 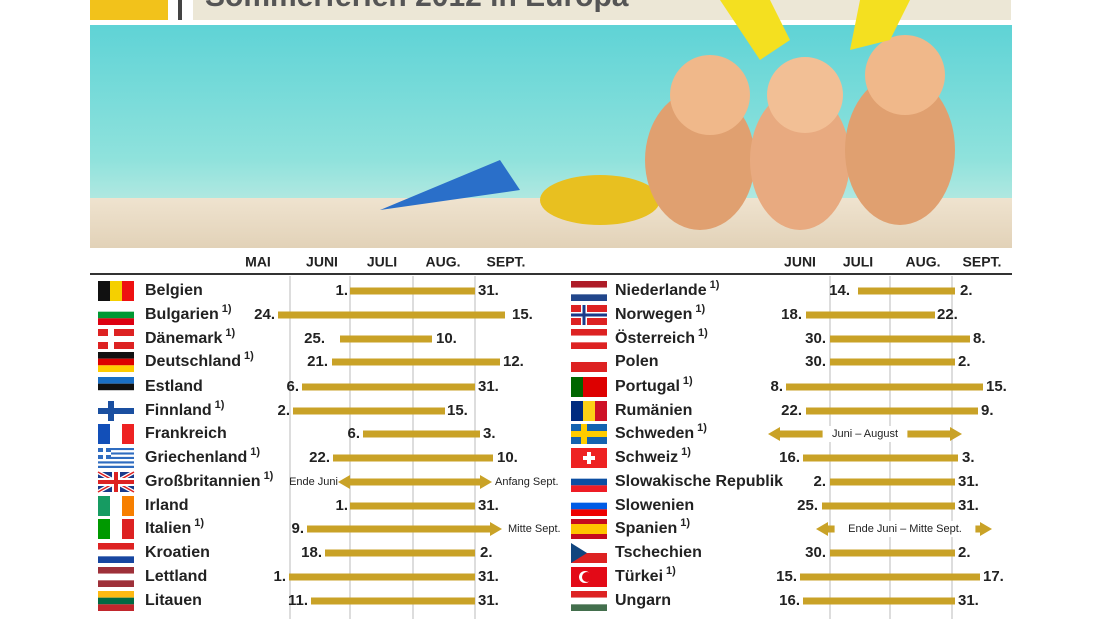 I want to click on start-label: 15., so click(x=786, y=576).